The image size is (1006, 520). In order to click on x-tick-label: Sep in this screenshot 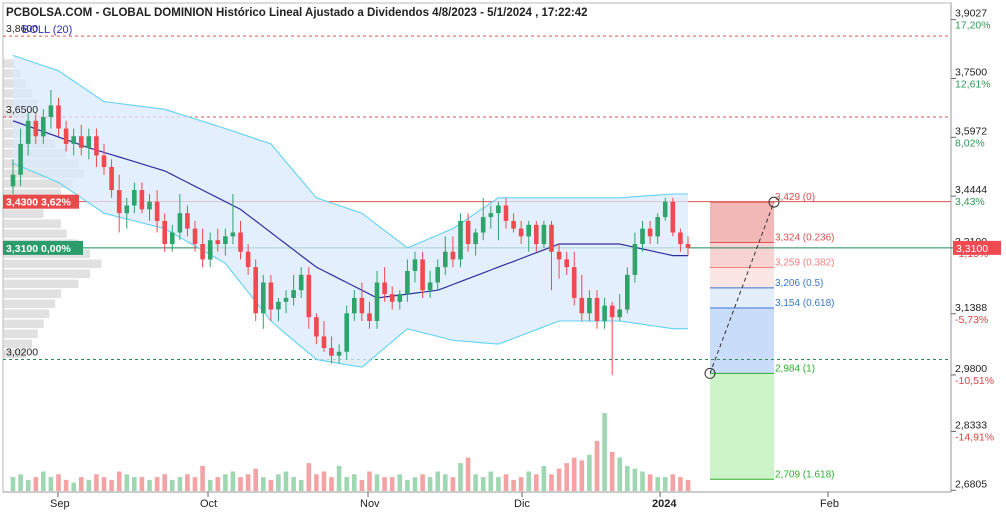, I will do `click(60, 504)`.